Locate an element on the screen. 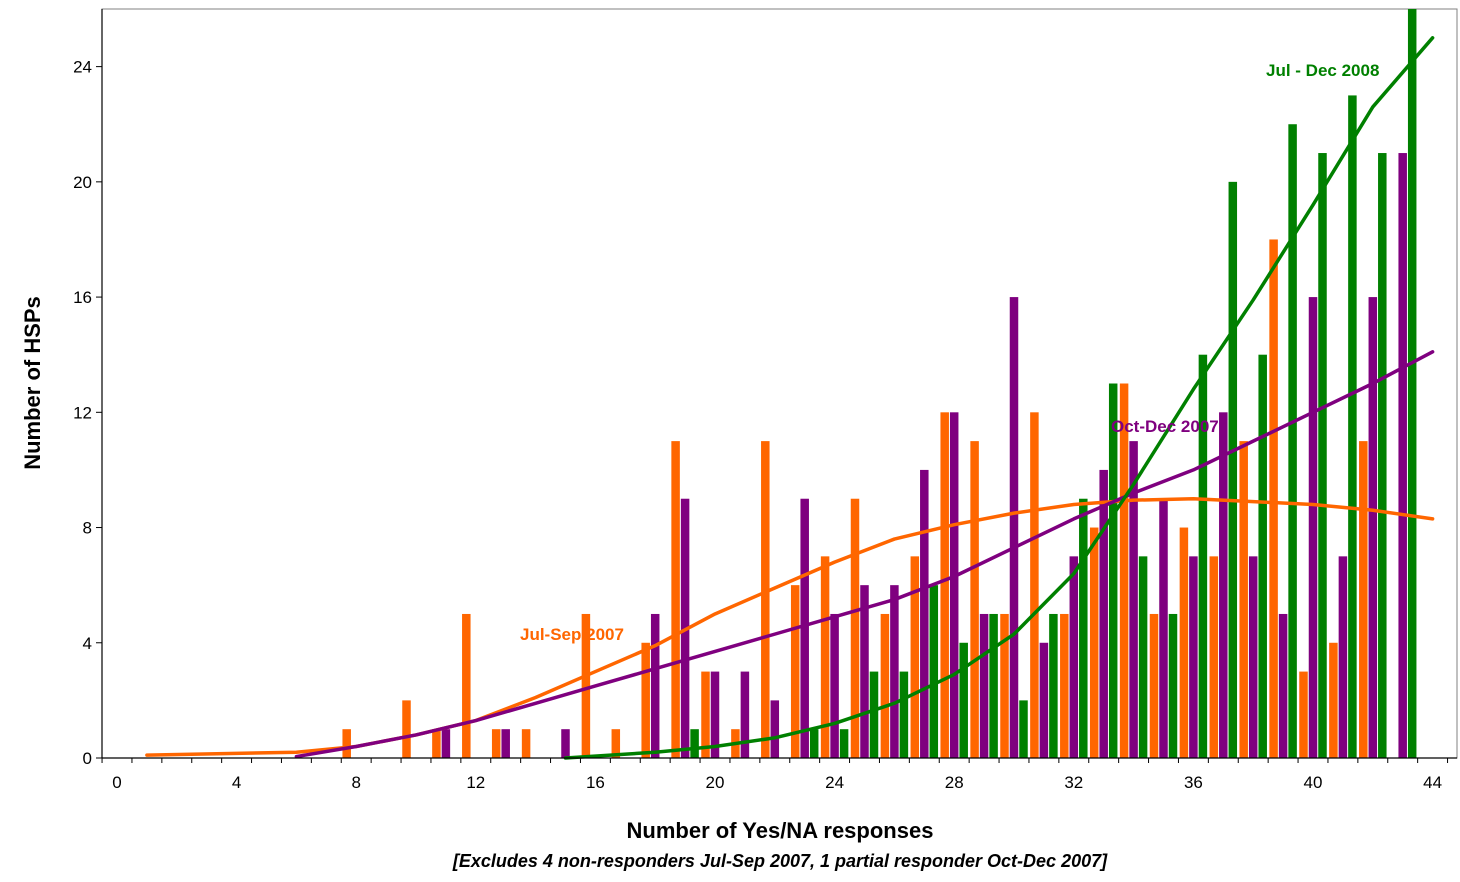  y-tick-label: 24 is located at coordinates (82, 67).